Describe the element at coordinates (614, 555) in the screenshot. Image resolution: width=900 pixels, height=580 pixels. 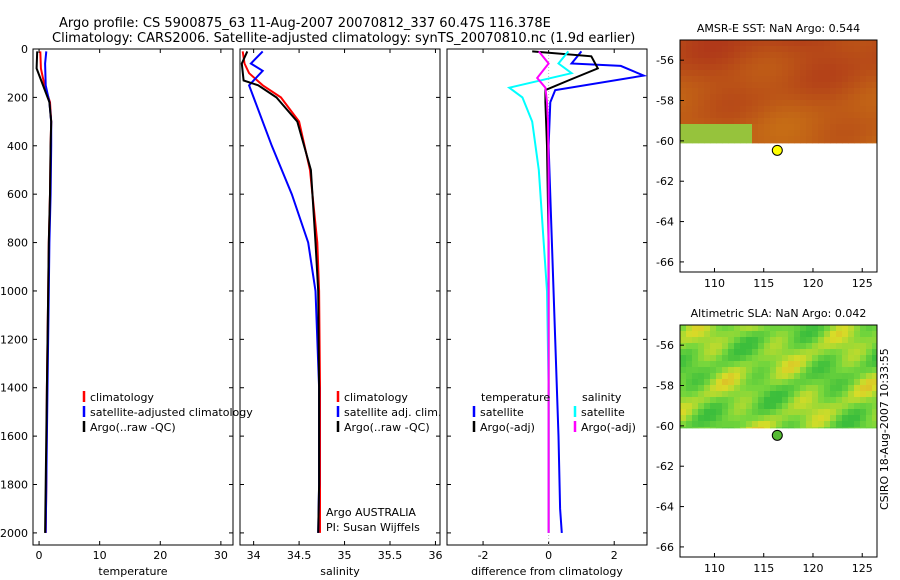
I see `difference-xtick-label: 2` at that location.